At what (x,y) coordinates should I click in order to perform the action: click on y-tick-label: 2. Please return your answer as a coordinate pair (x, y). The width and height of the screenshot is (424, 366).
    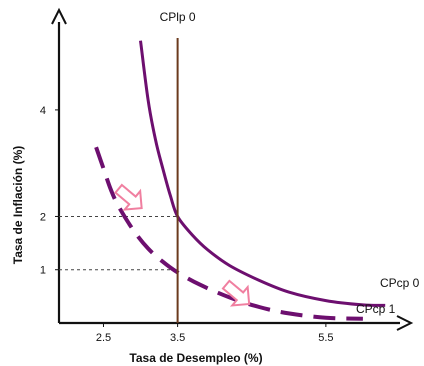
    Looking at the image, I should click on (43, 217).